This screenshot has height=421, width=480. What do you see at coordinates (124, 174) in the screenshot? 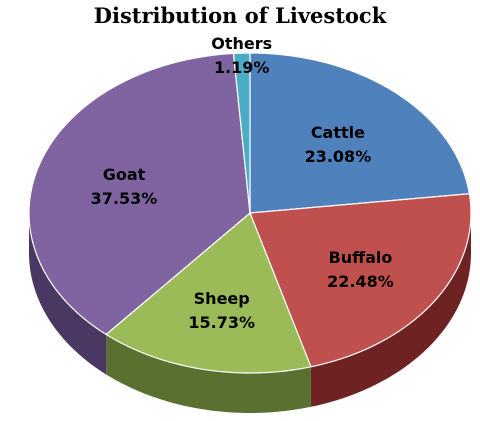
I see `slice-label-goat: Goat` at bounding box center [124, 174].